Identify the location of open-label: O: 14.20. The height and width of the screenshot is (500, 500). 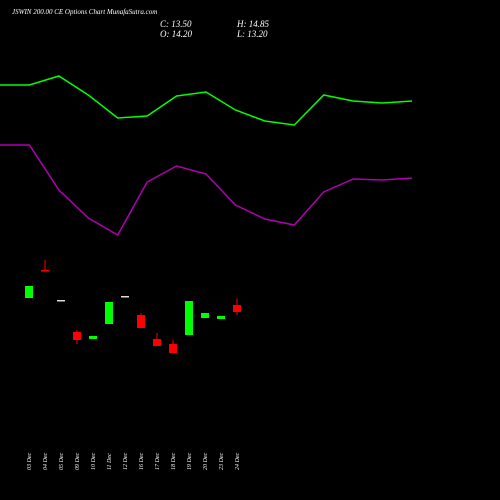
(176, 34).